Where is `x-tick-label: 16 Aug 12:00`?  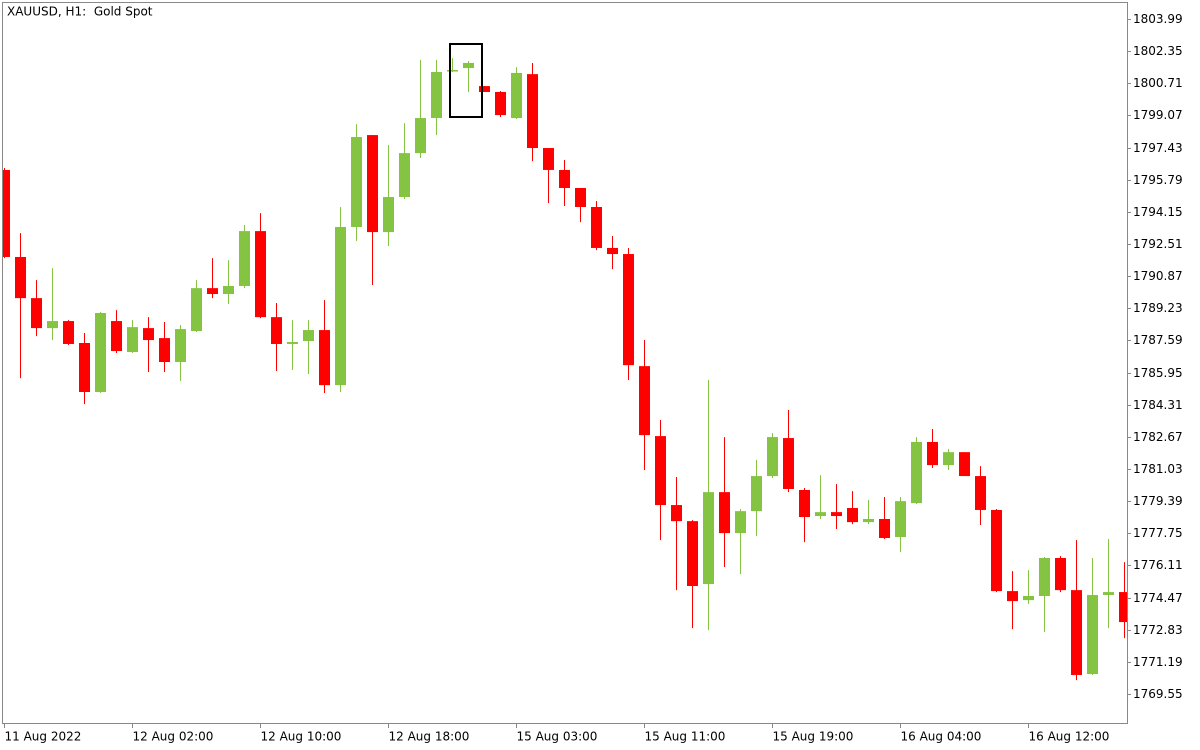
x-tick-label: 16 Aug 12:00 is located at coordinates (1069, 737).